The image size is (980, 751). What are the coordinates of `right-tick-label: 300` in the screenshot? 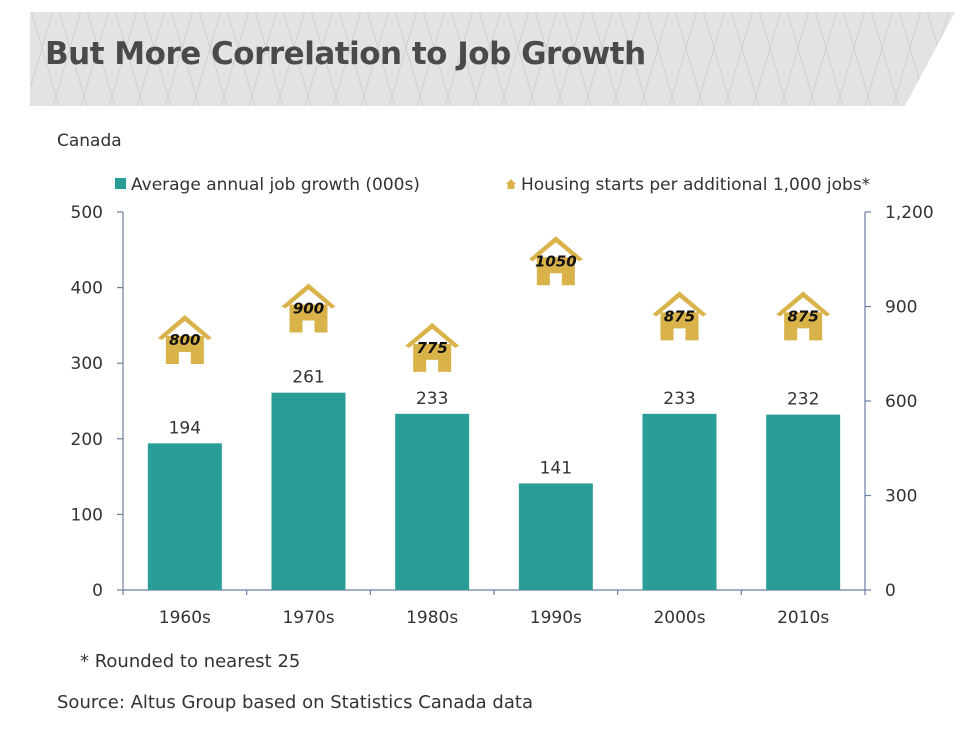 It's located at (901, 497).